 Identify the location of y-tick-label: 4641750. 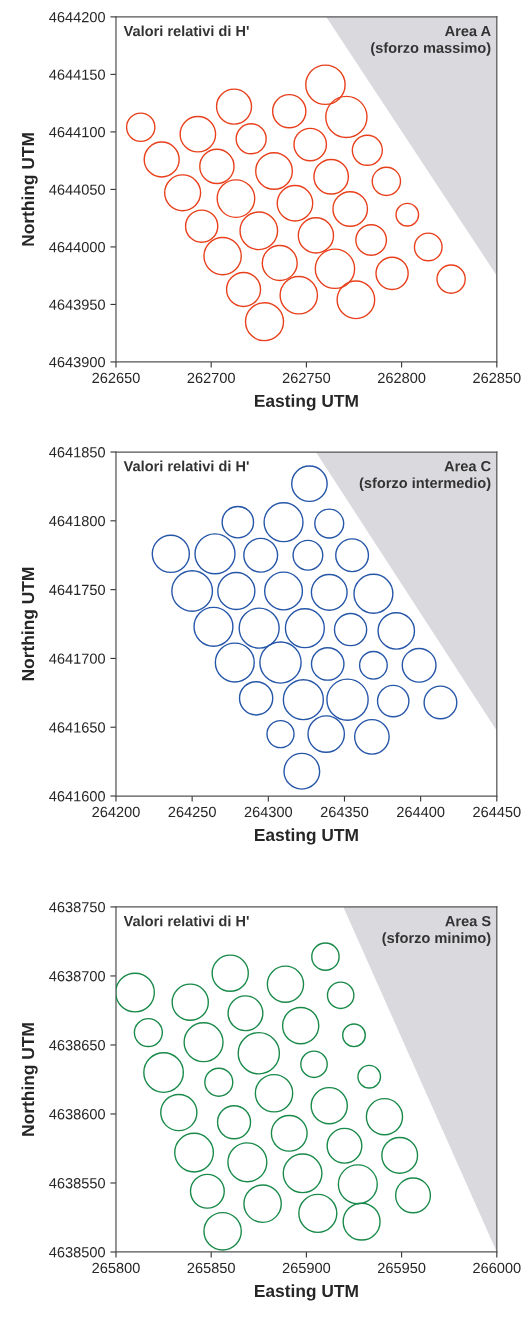
(77, 590).